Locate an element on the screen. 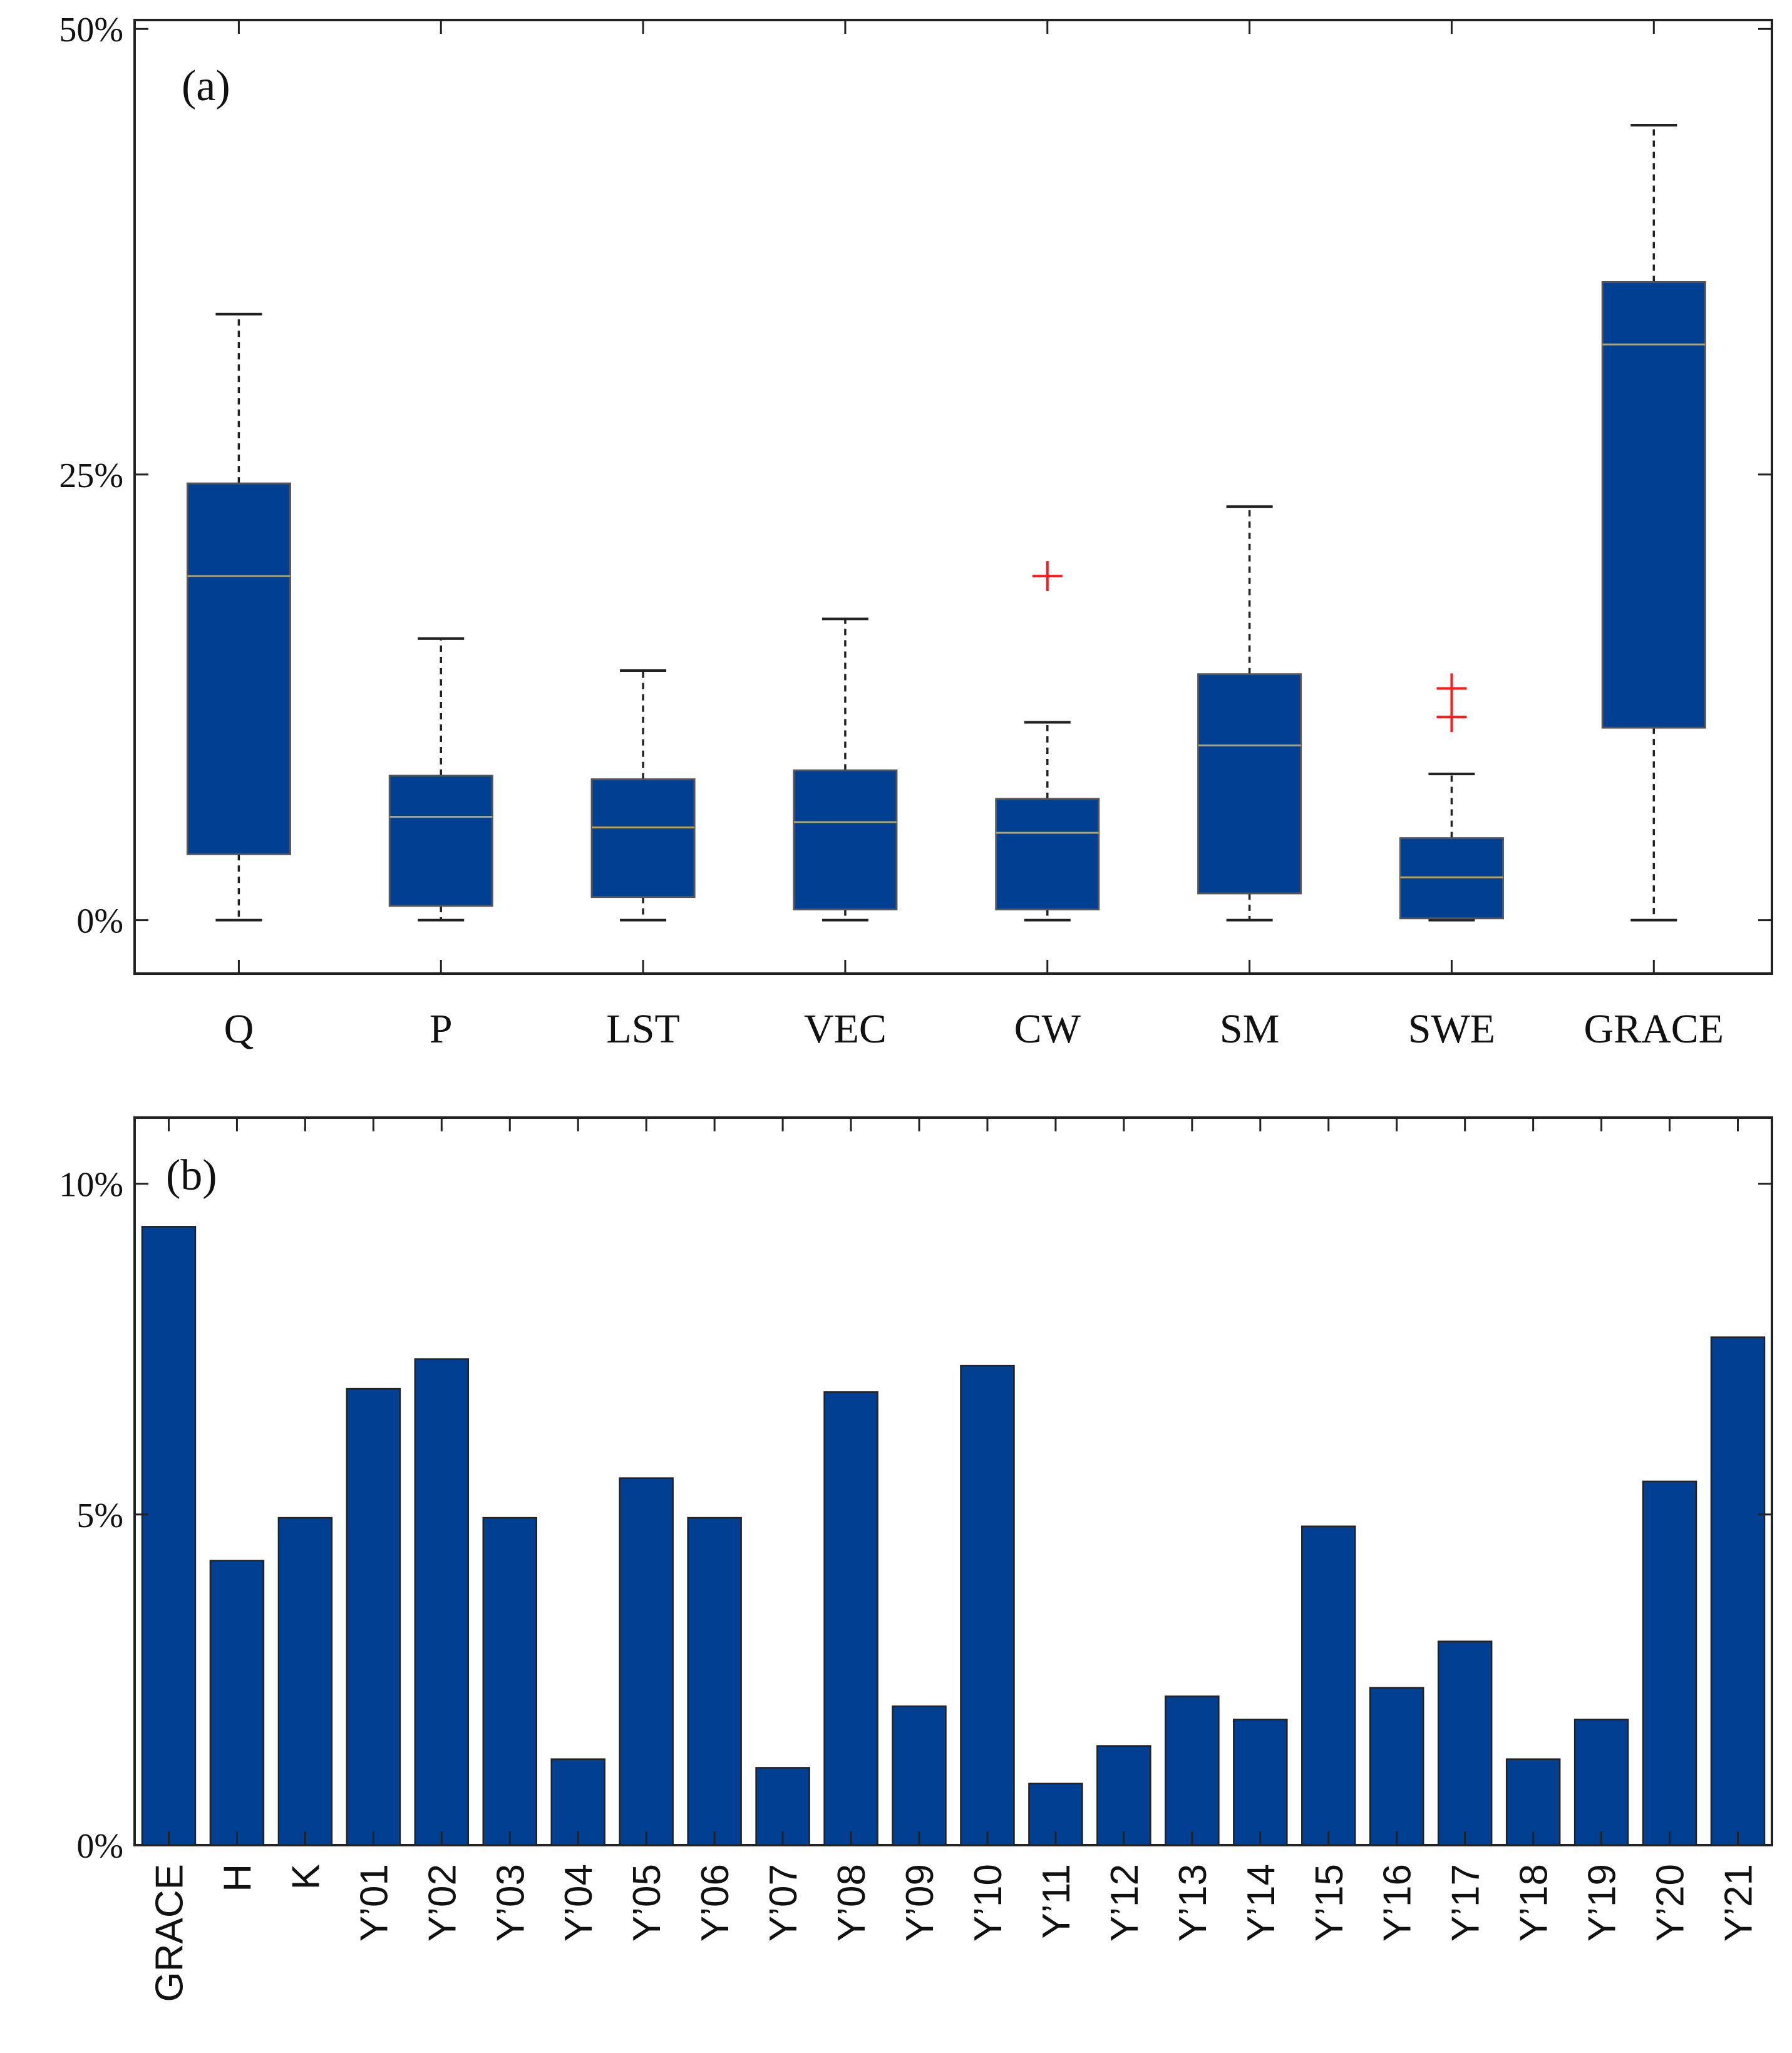 This screenshot has width=1792, height=2053. x-tick-label: Q is located at coordinates (239, 1029).